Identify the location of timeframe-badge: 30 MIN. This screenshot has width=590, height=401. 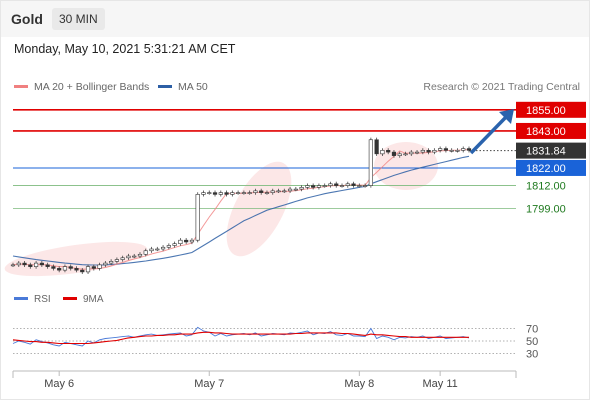
(78, 19).